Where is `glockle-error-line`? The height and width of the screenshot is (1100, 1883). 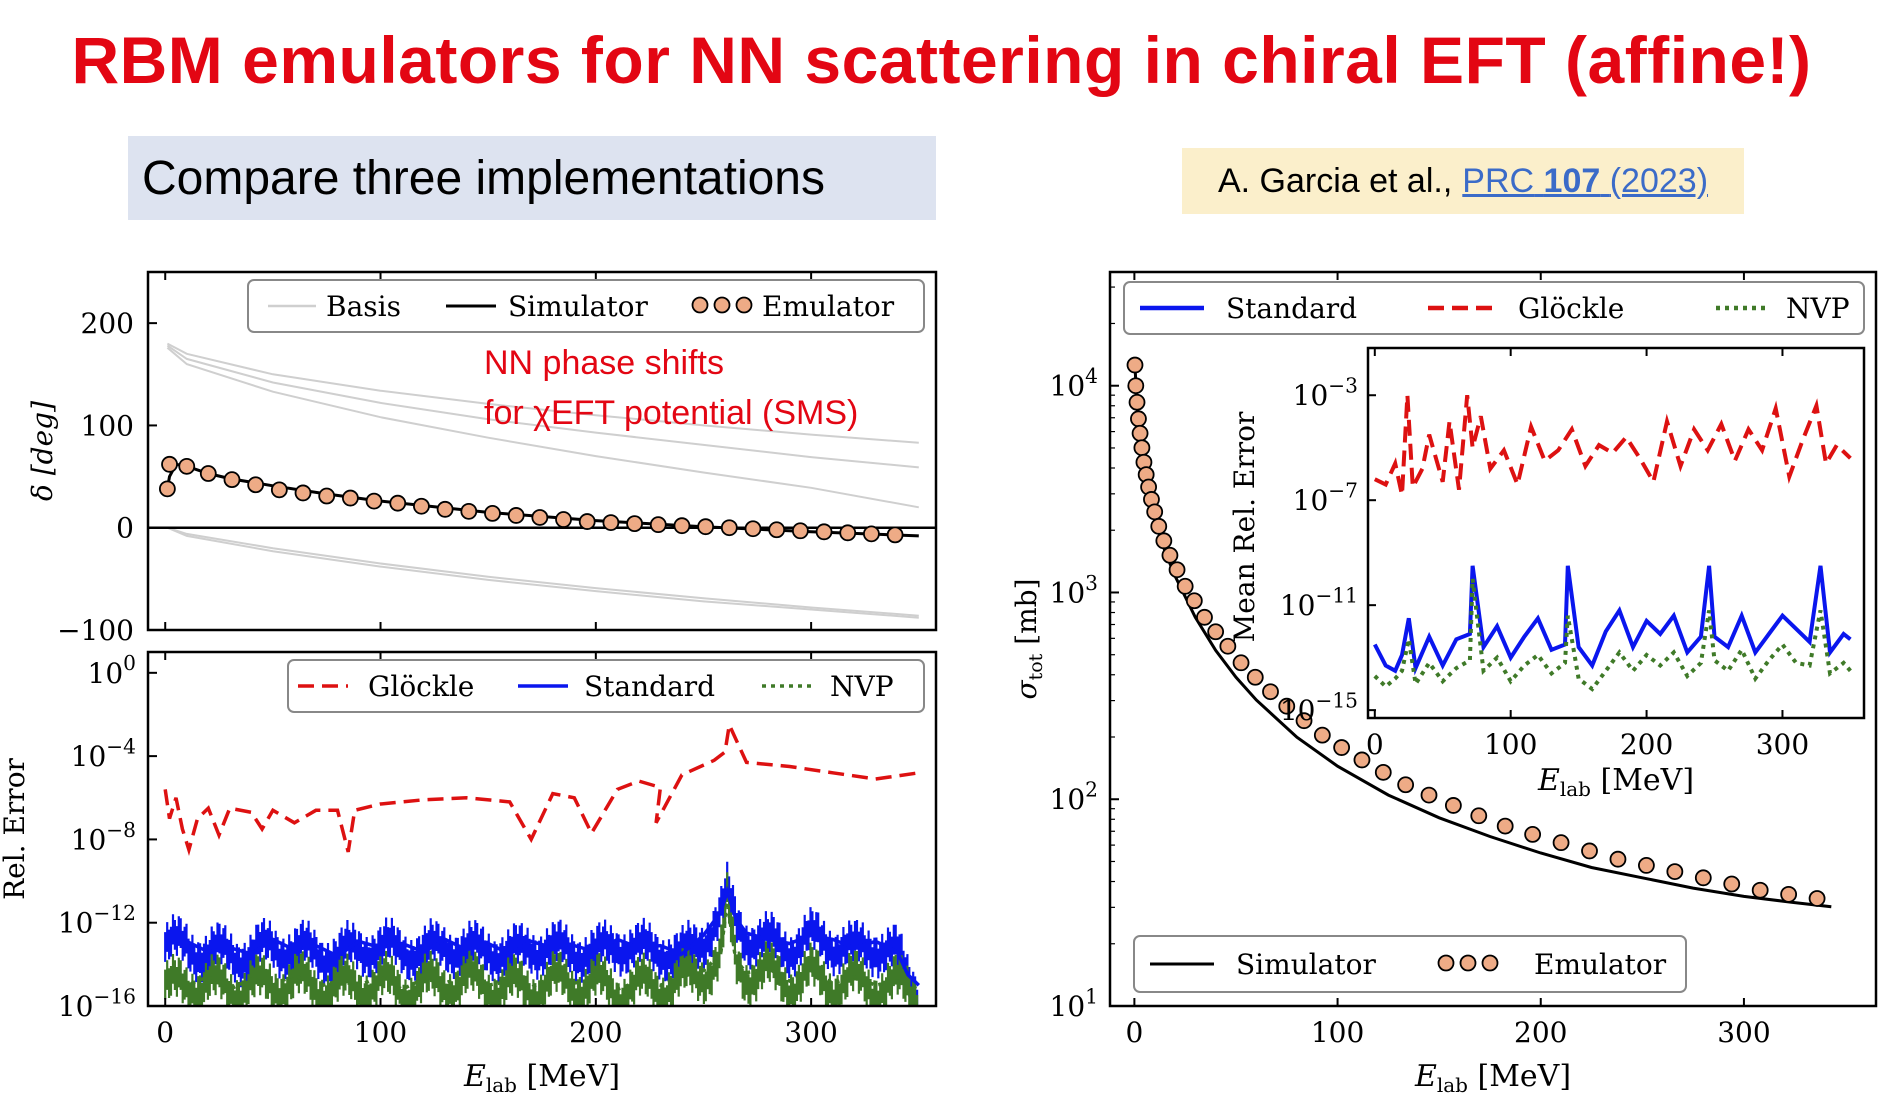 glockle-error-line is located at coordinates (541, 787).